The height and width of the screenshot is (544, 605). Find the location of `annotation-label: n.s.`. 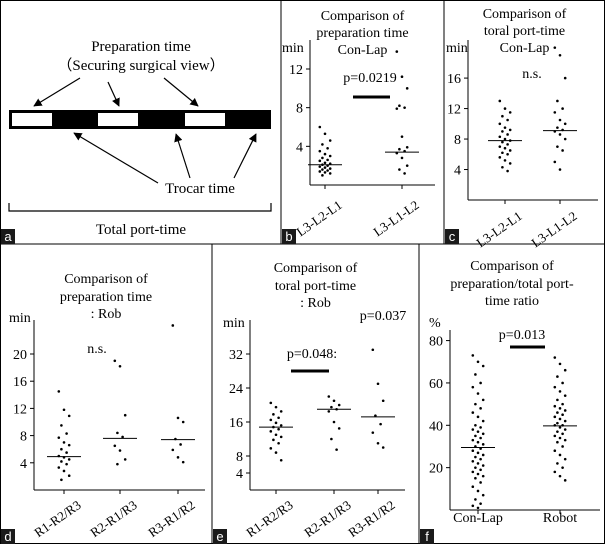

annotation-label: n.s. is located at coordinates (96, 349).